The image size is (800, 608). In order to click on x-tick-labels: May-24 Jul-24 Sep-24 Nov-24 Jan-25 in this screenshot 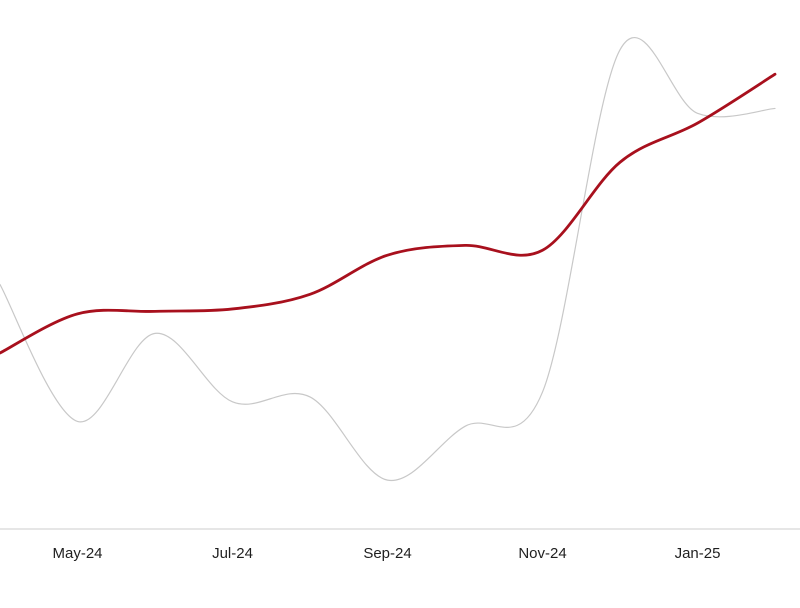, I will do `click(386, 553)`.